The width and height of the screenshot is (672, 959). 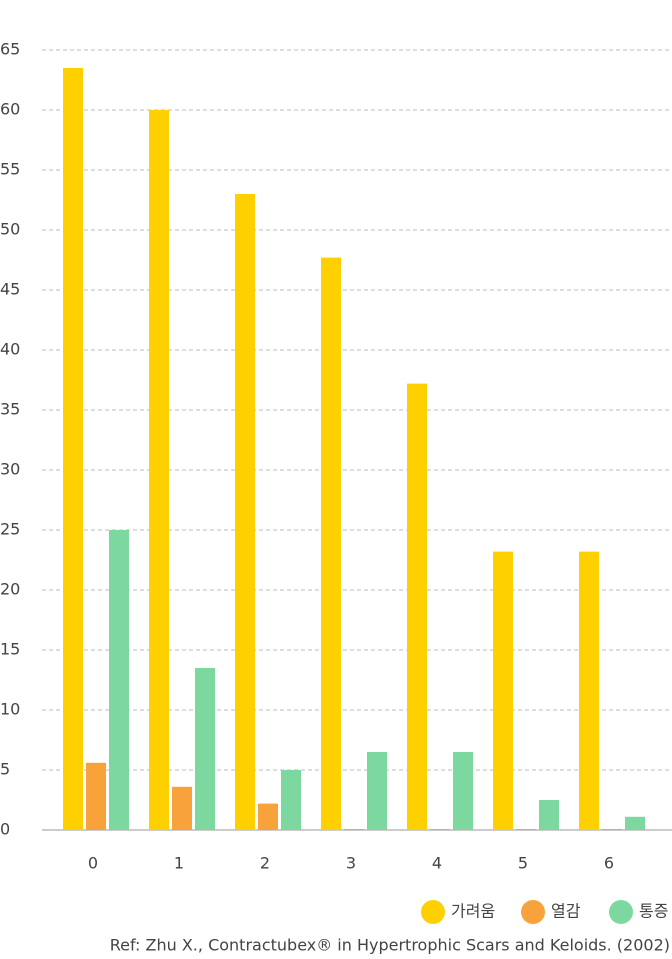 I want to click on y-tick-label: 10, so click(x=10, y=709).